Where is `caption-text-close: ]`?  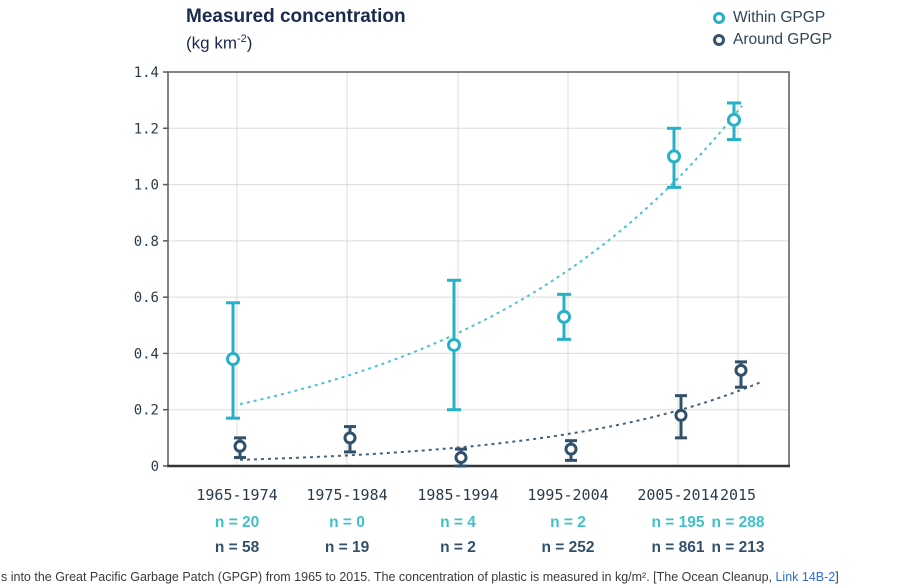 caption-text-close: ] is located at coordinates (837, 577).